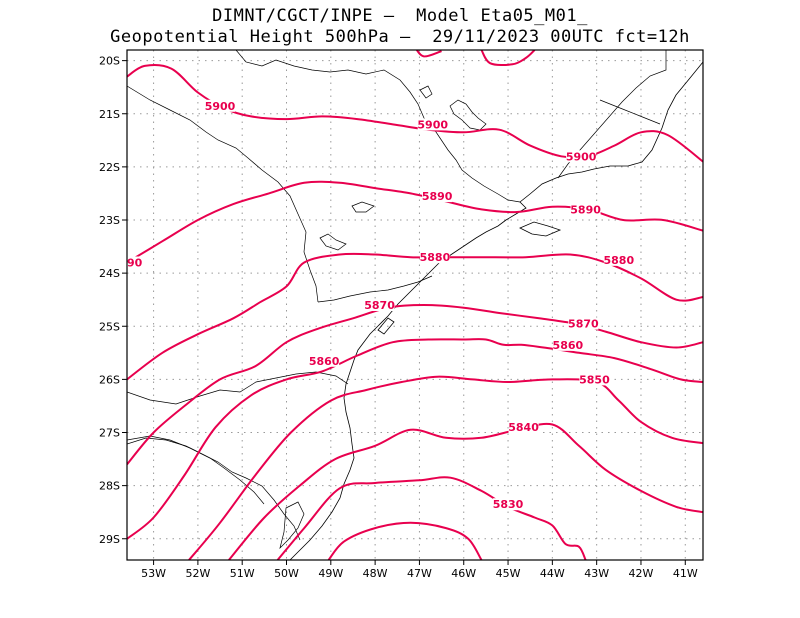 This screenshot has height=618, width=800. I want to click on lagoon, so click(292, 525).